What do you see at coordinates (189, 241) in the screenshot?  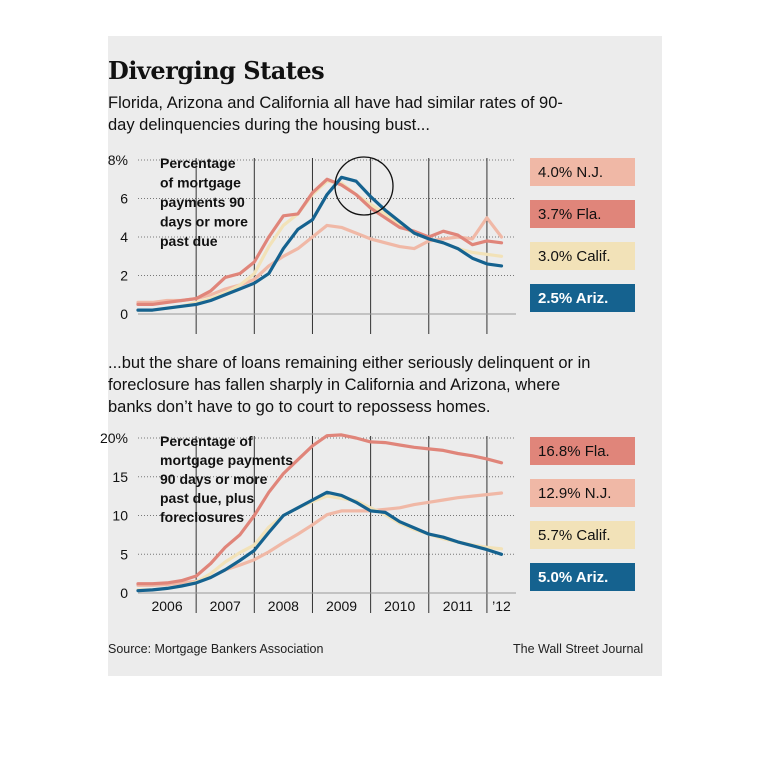 I see `chart-title-line: past due` at bounding box center [189, 241].